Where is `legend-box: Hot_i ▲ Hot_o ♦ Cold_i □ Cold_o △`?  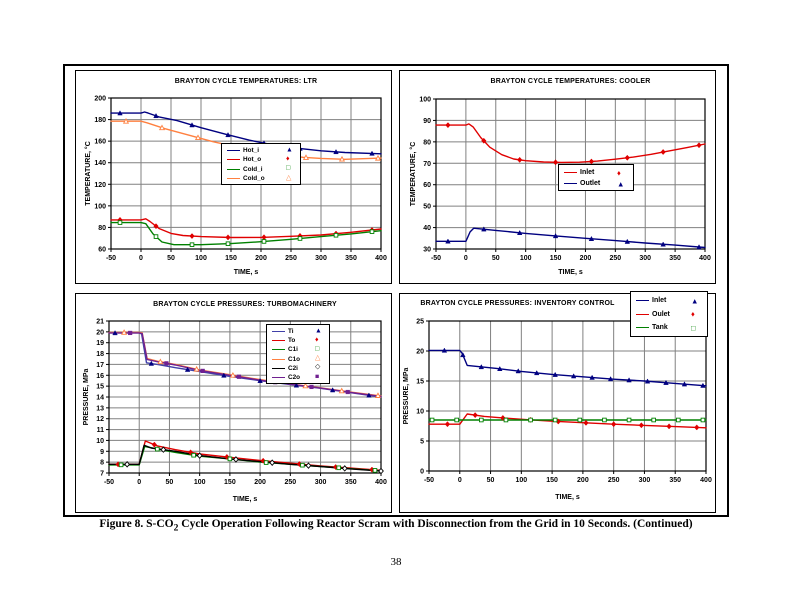 legend-box: Hot_i ▲ Hot_o ♦ Cold_i □ Cold_o △ is located at coordinates (261, 164).